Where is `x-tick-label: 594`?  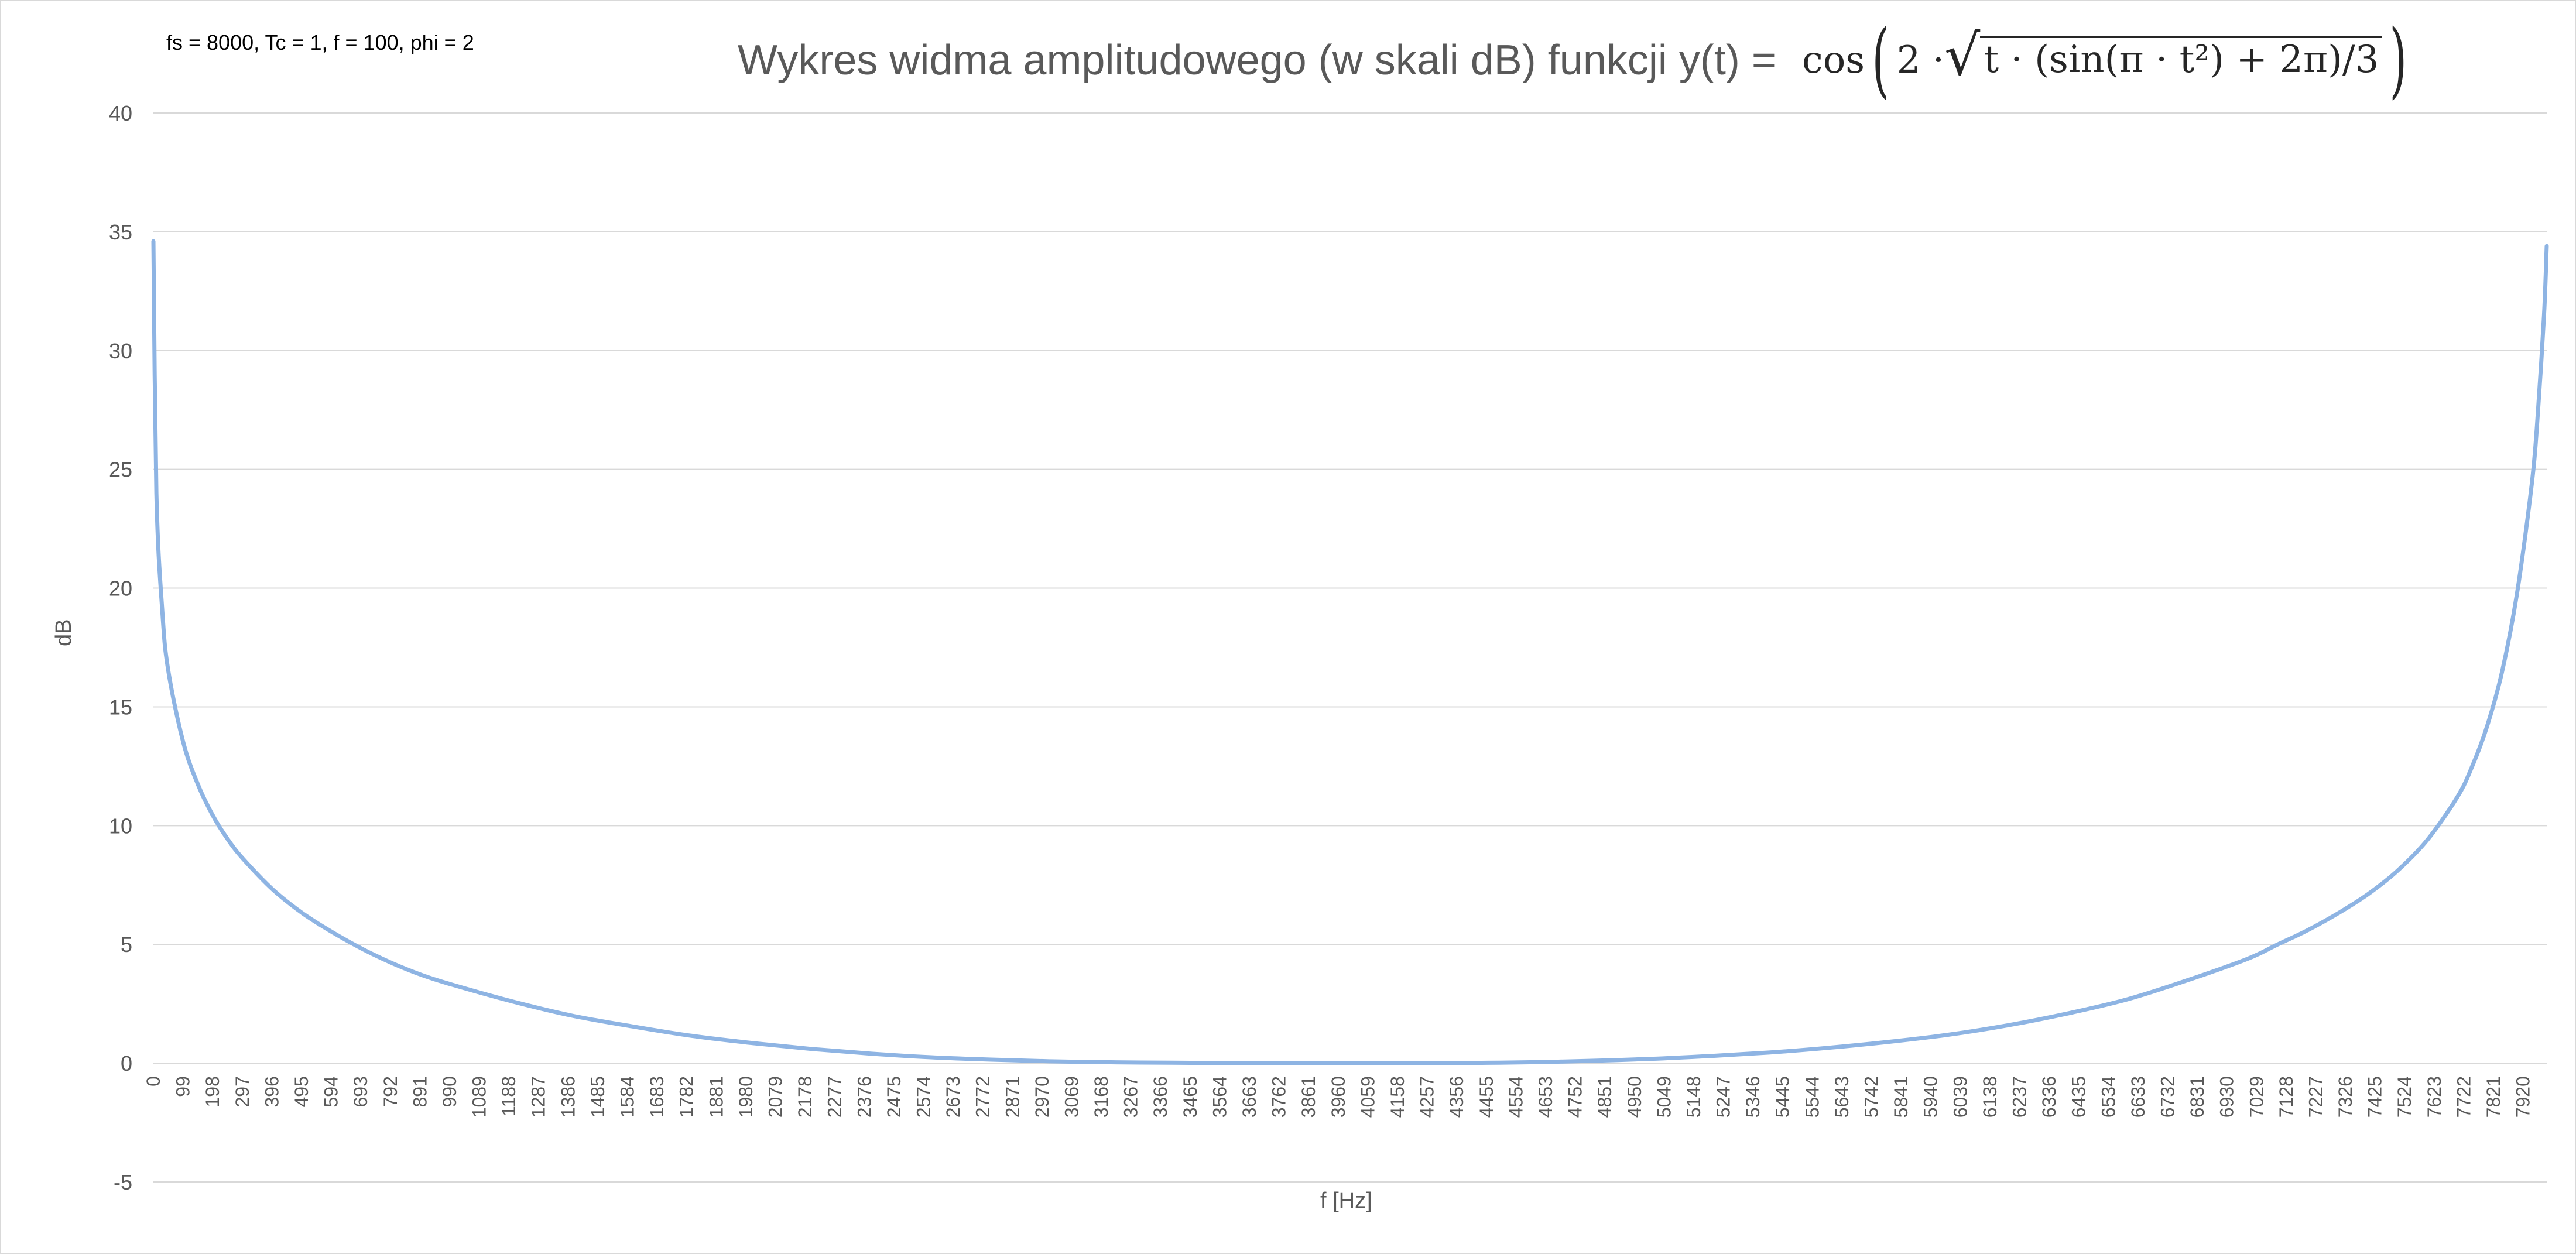
x-tick-label: 594 is located at coordinates (331, 1091).